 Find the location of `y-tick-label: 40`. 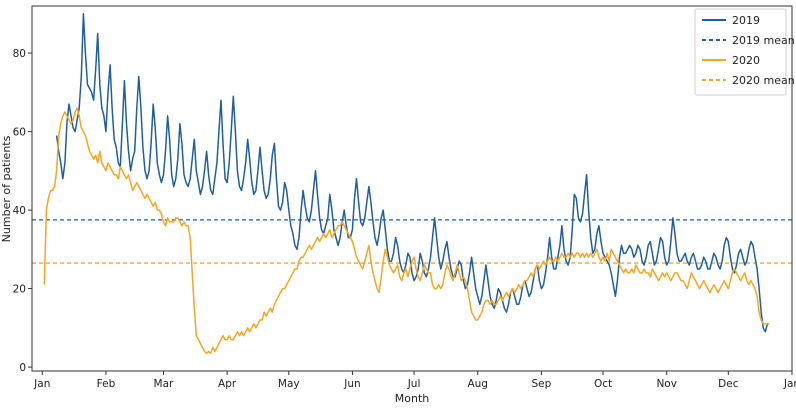

y-tick-label: 40 is located at coordinates (19, 211).